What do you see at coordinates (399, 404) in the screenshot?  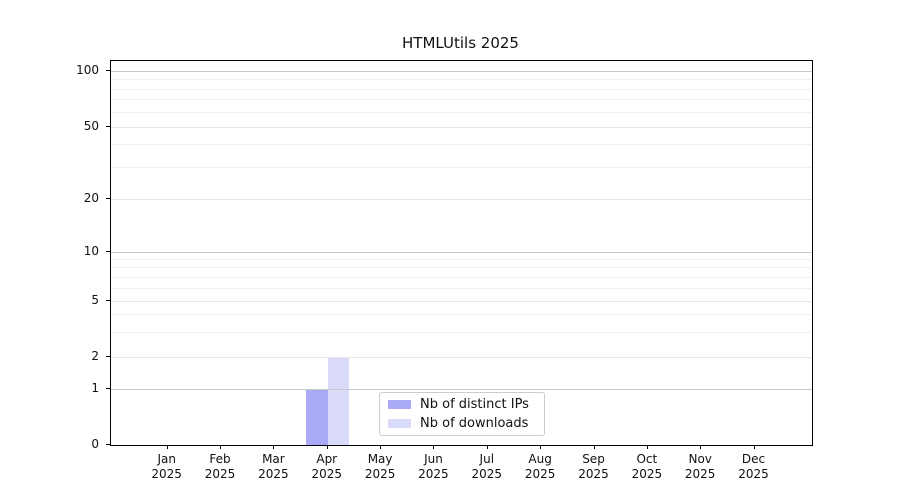 I see `legend-swatch-distinct-ips` at bounding box center [399, 404].